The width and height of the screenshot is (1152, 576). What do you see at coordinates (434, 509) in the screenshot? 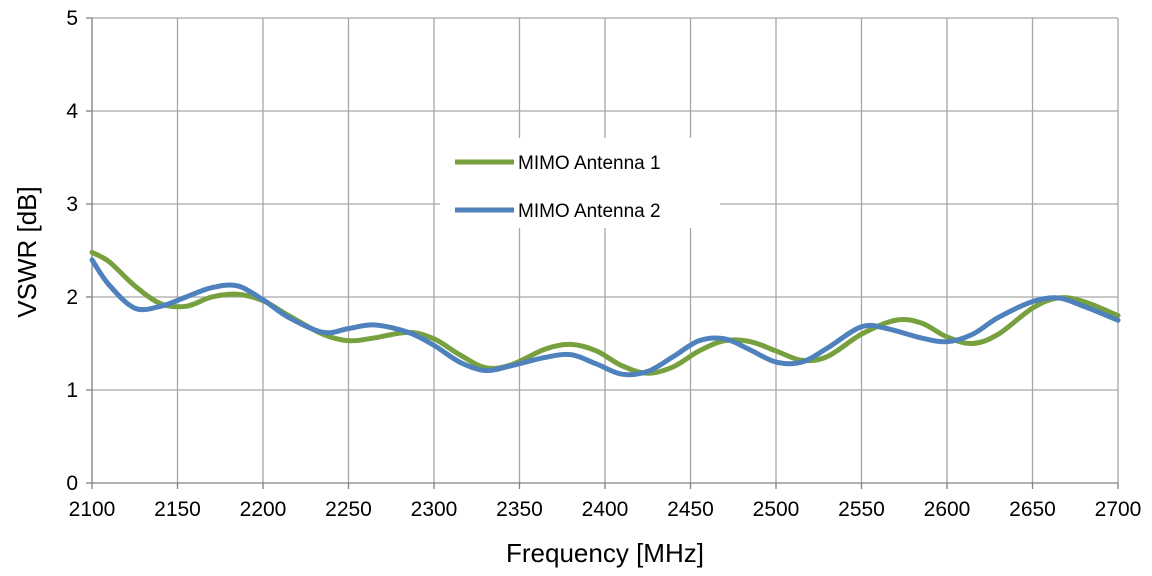
I see `x-tick-label-2300: 2300` at bounding box center [434, 509].